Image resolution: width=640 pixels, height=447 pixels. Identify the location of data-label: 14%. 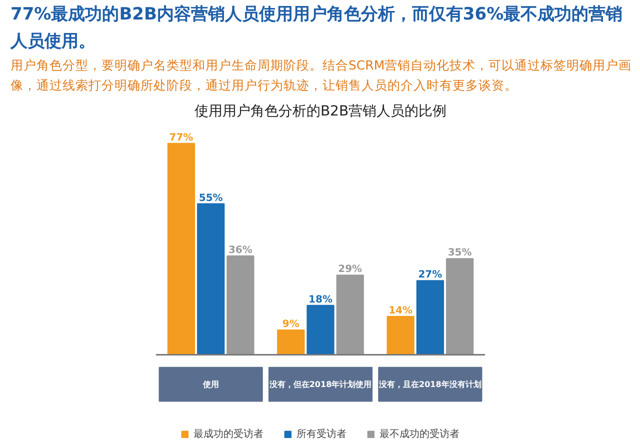
(400, 310).